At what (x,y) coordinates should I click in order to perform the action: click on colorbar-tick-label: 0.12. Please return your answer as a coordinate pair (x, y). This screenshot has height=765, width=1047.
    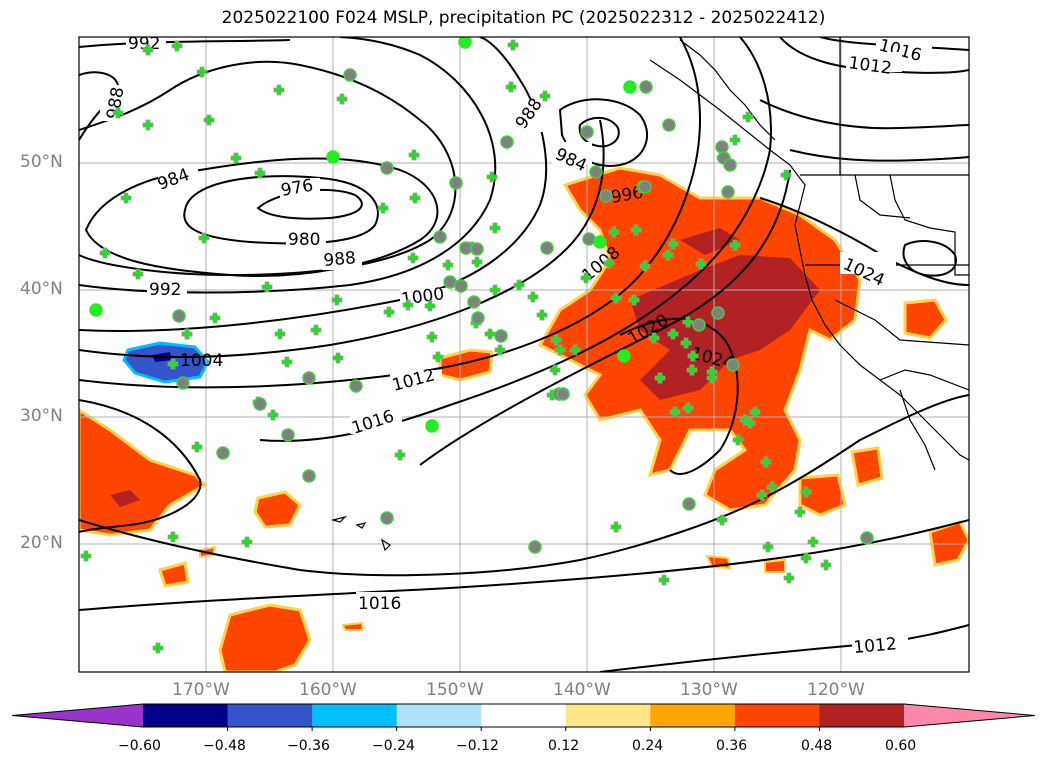
    Looking at the image, I should click on (564, 746).